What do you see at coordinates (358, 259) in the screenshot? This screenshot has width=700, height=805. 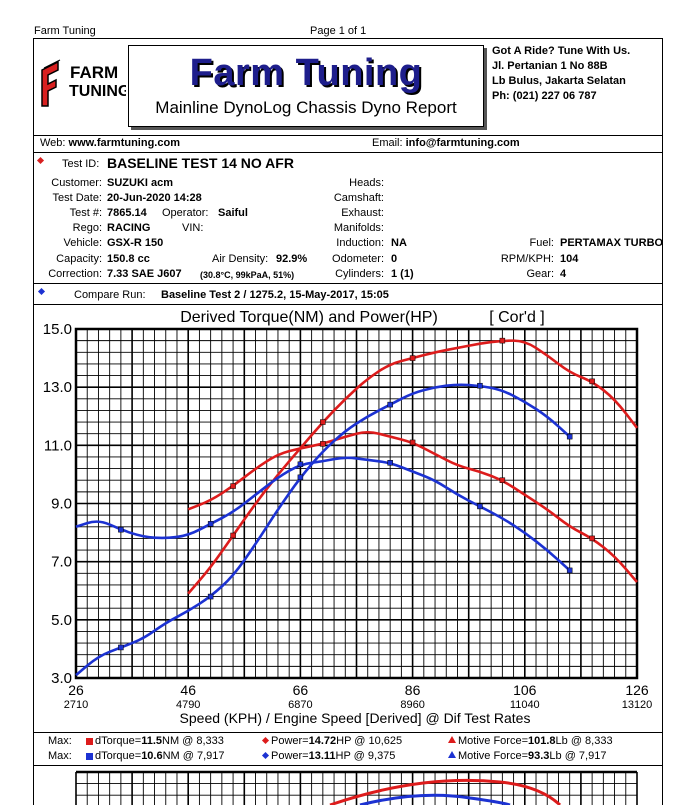 I see `odometer-label: Odometer:` at bounding box center [358, 259].